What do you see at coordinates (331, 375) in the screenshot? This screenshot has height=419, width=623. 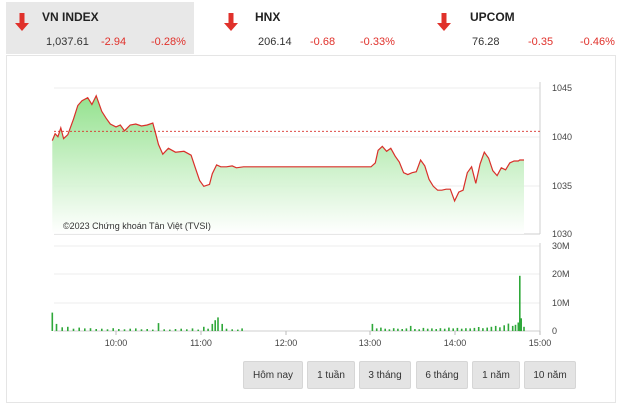 I see `range-button-1-week: 1 tuần` at bounding box center [331, 375].